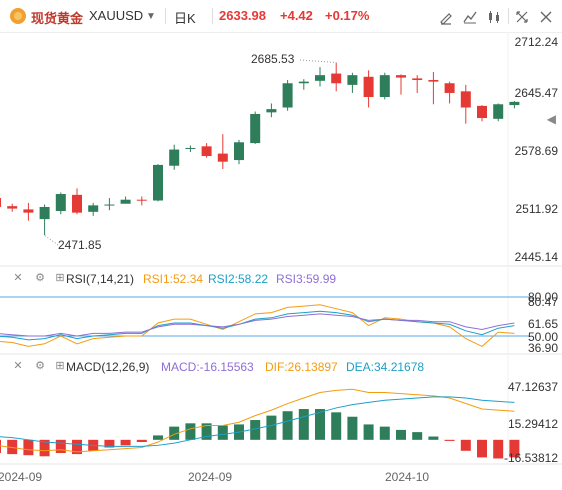 The width and height of the screenshot is (562, 490). Describe the element at coordinates (306, 279) in the screenshot. I see `rsi3-value: RSI3:59.99` at that location.